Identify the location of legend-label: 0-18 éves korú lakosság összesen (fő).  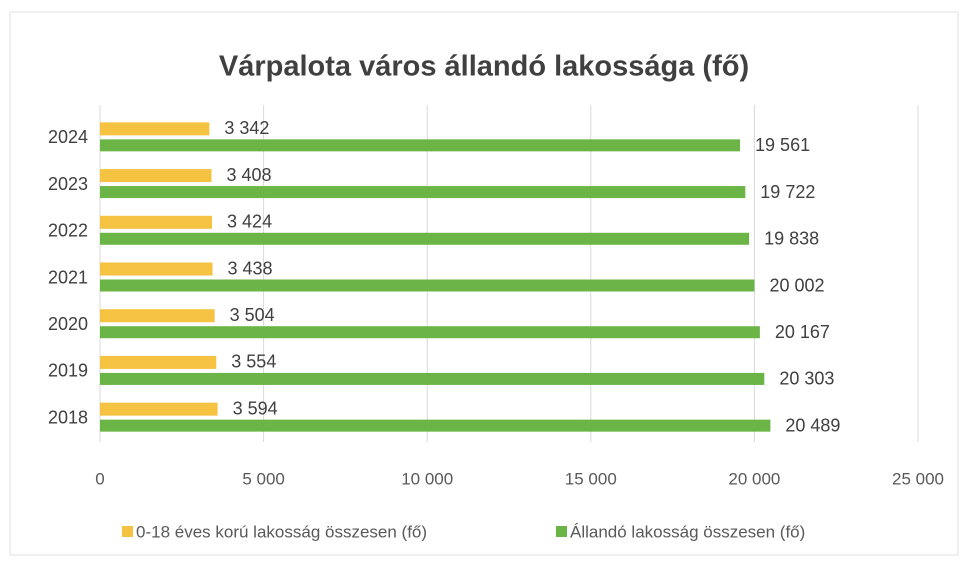
(281, 531).